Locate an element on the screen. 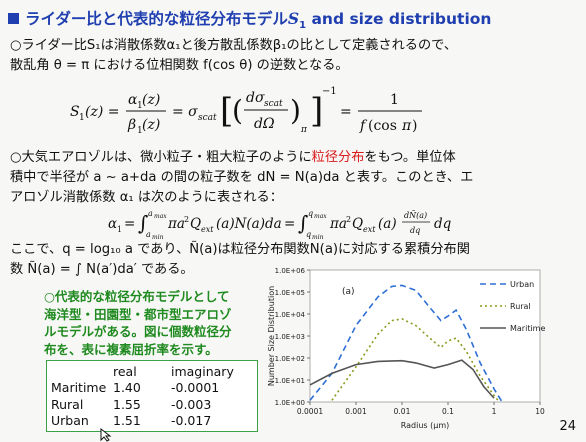 The height and width of the screenshot is (442, 586). x-tick-label: 0.0001 is located at coordinates (310, 411).